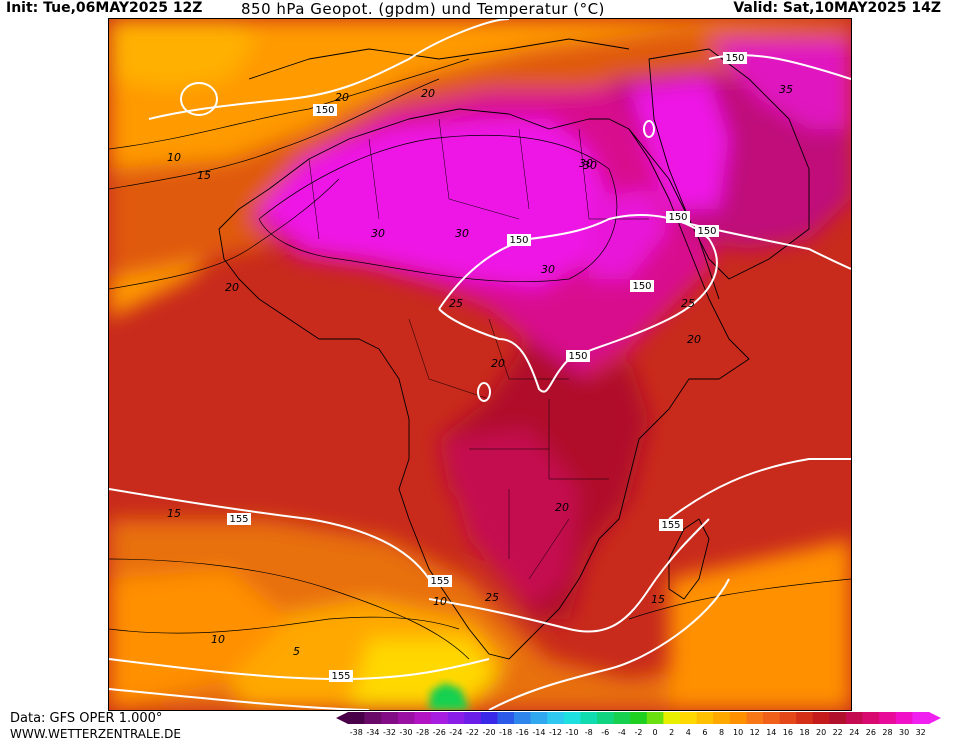 The width and height of the screenshot is (959, 741). I want to click on legend-tick-label: -12, so click(555, 732).